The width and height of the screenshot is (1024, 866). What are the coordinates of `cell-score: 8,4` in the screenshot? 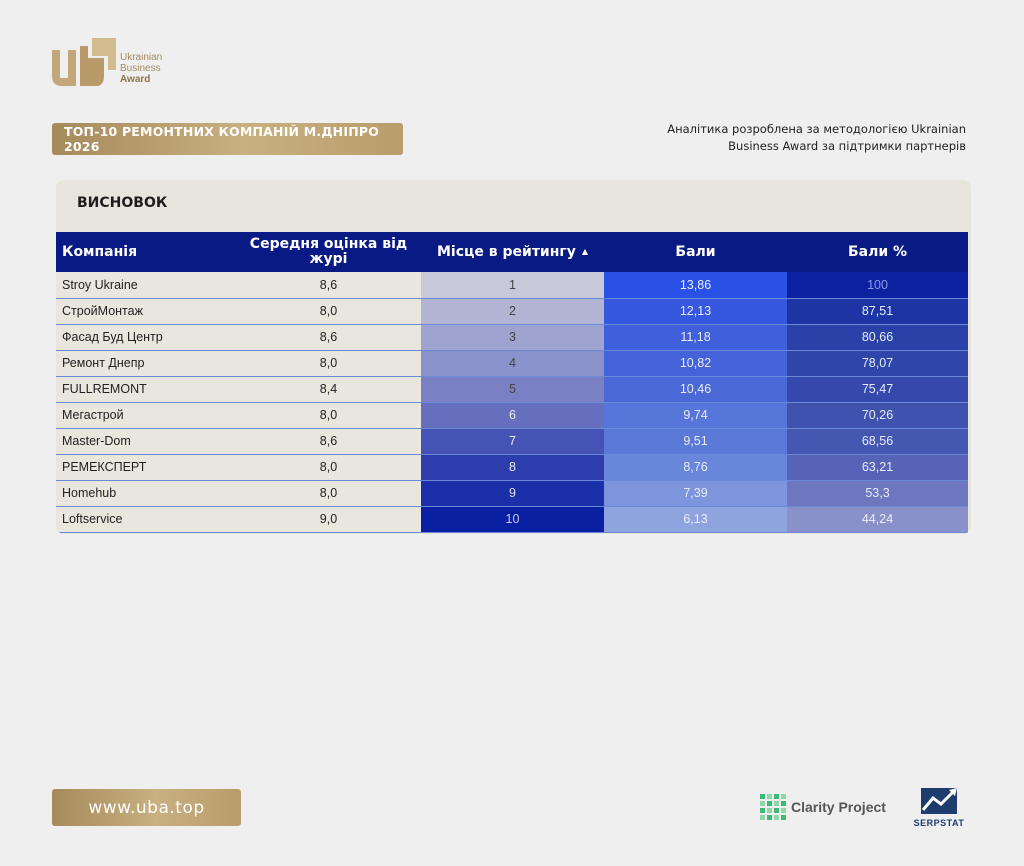 It's located at (328, 389).